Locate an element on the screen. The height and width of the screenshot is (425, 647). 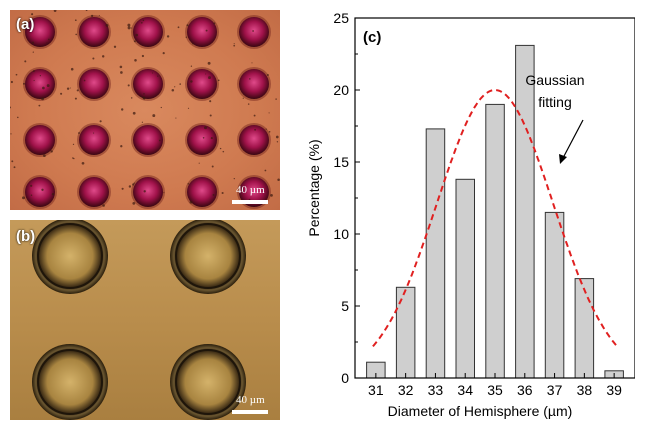
scalebar-a is located at coordinates (250, 202).